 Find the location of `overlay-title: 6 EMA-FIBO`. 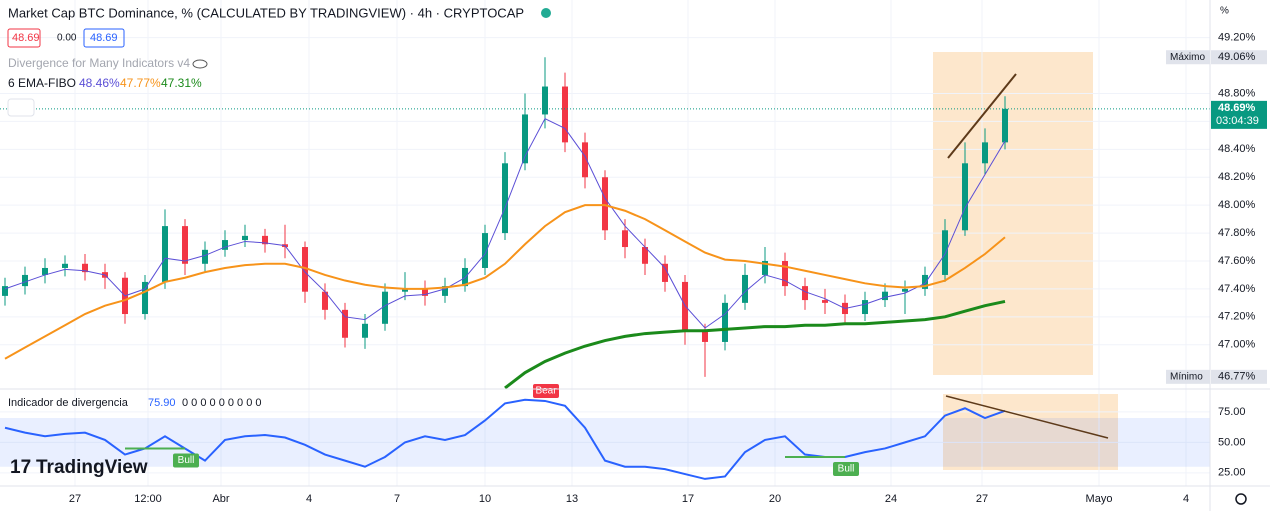

overlay-title: 6 EMA-FIBO is located at coordinates (42, 83).